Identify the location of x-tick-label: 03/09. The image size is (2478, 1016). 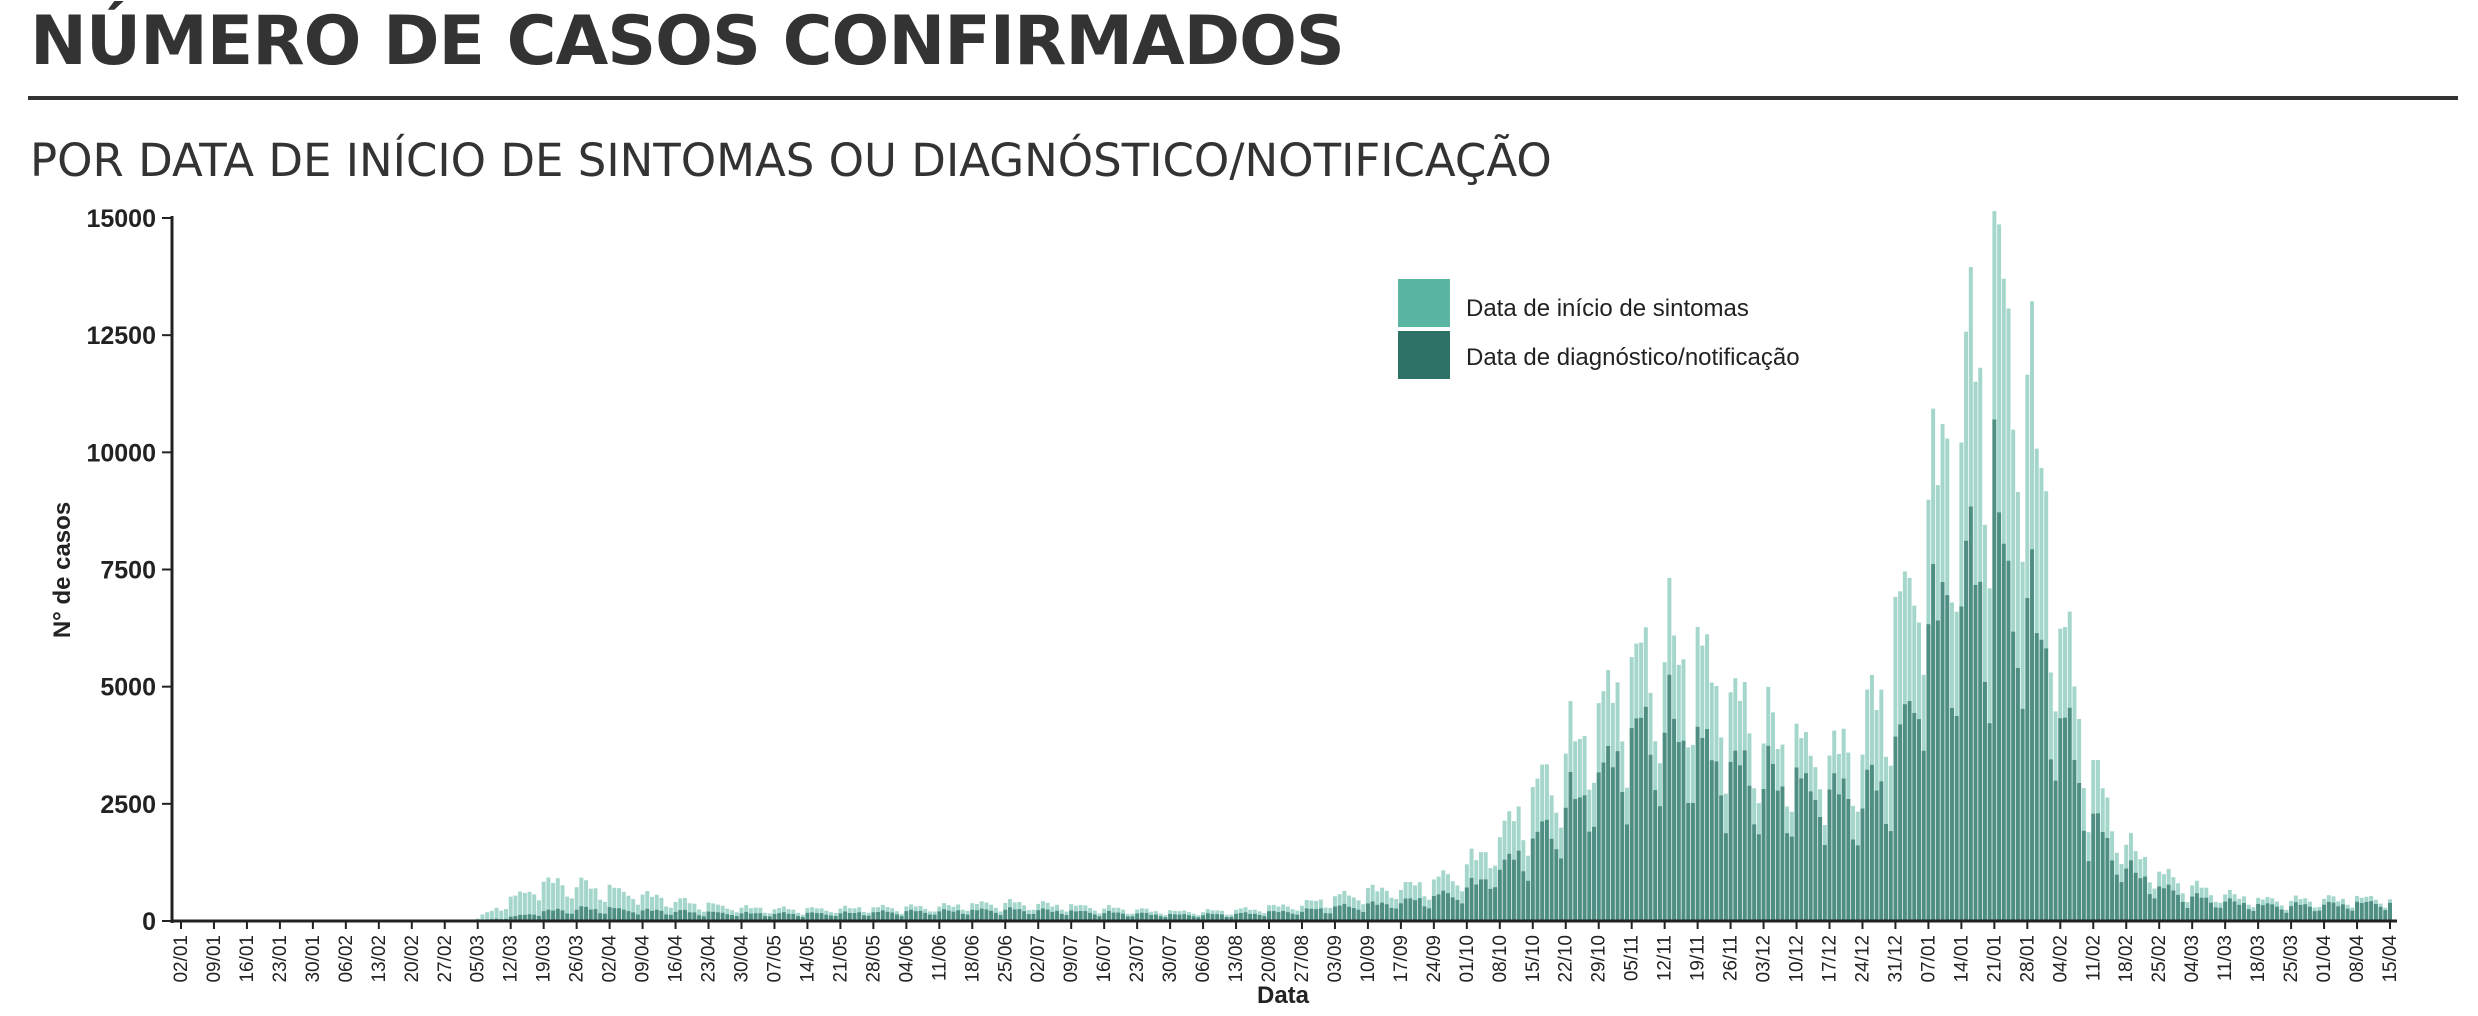
(1335, 959).